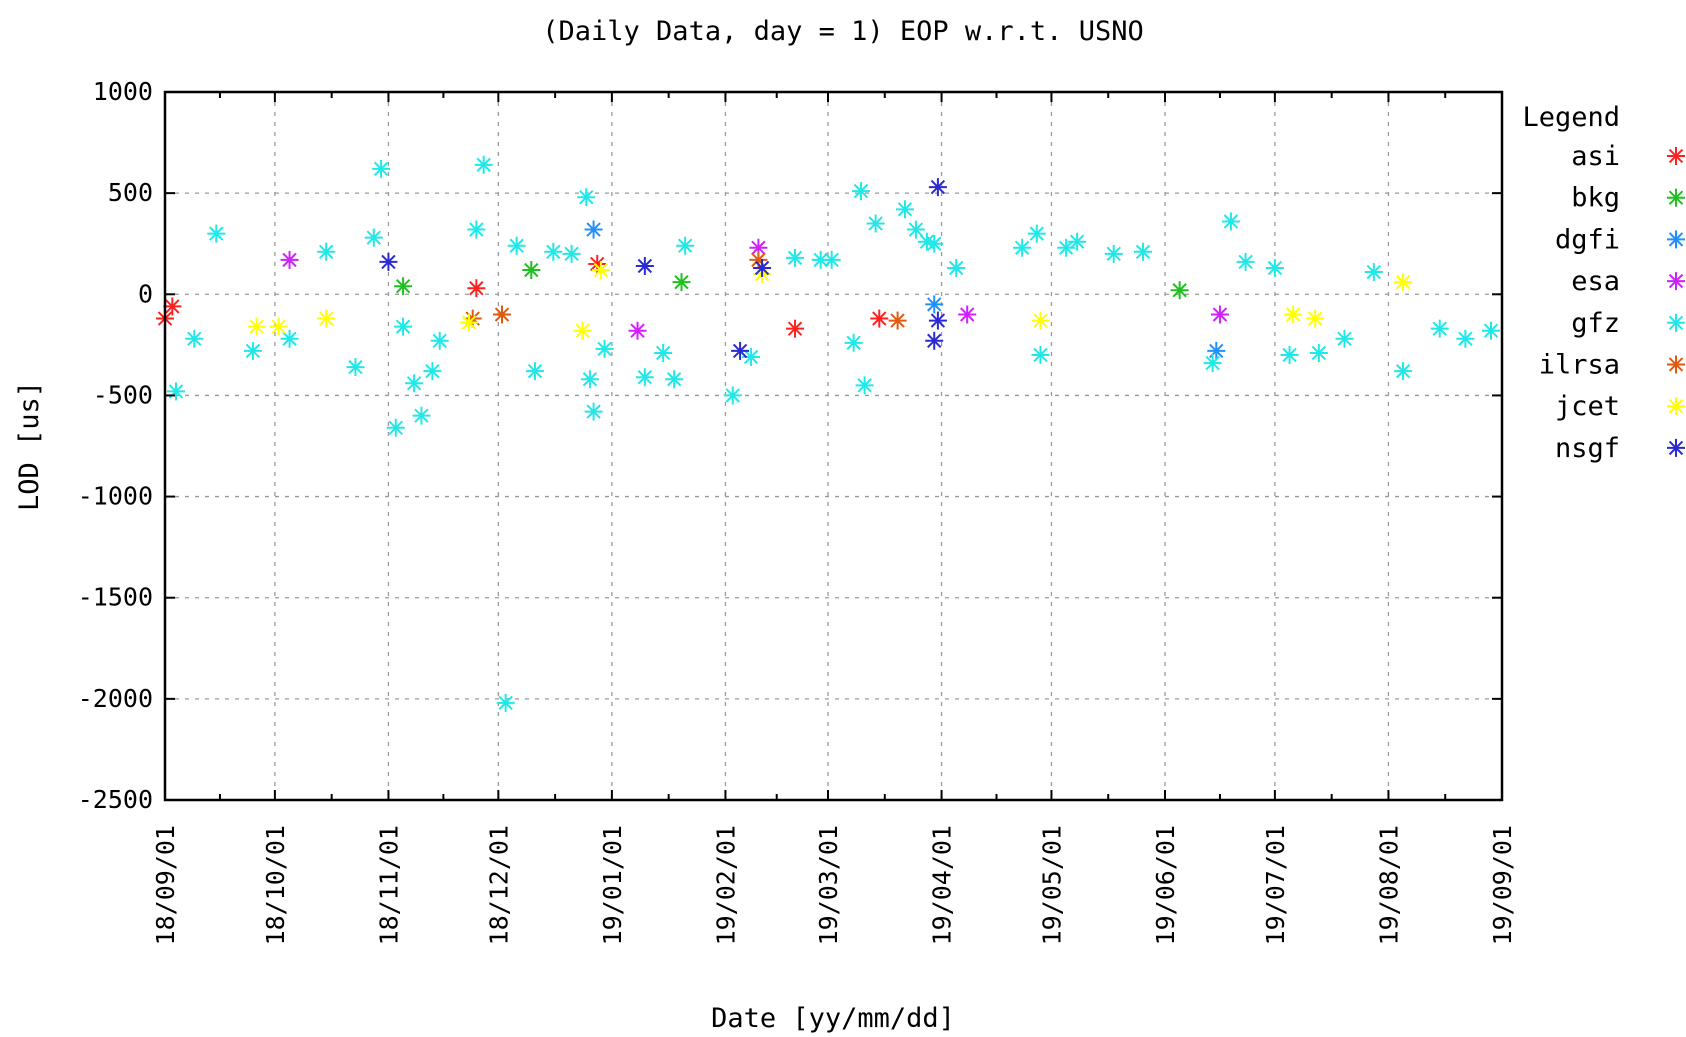  I want to click on x-tick-label: 18/10/01, so click(275, 885).